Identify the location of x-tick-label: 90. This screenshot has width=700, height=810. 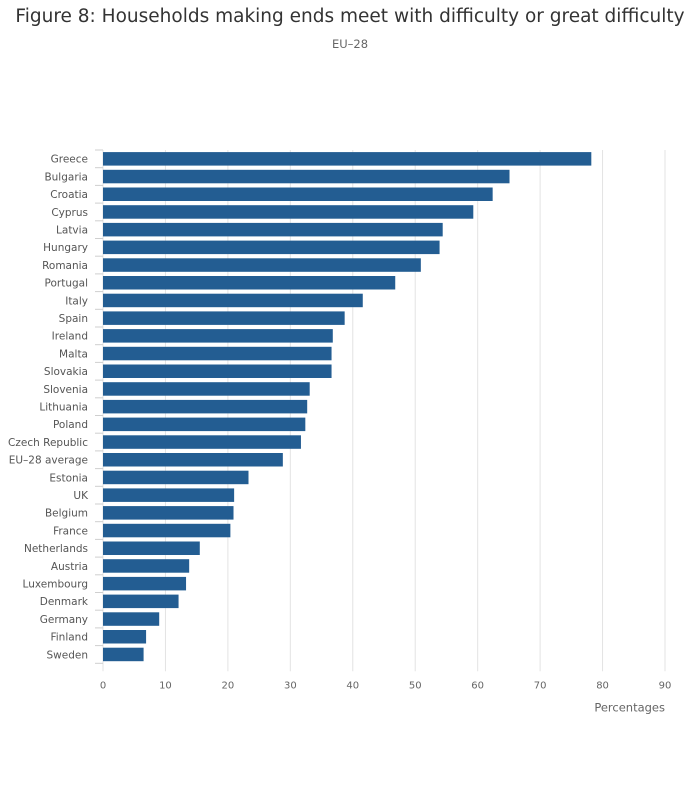
(665, 685).